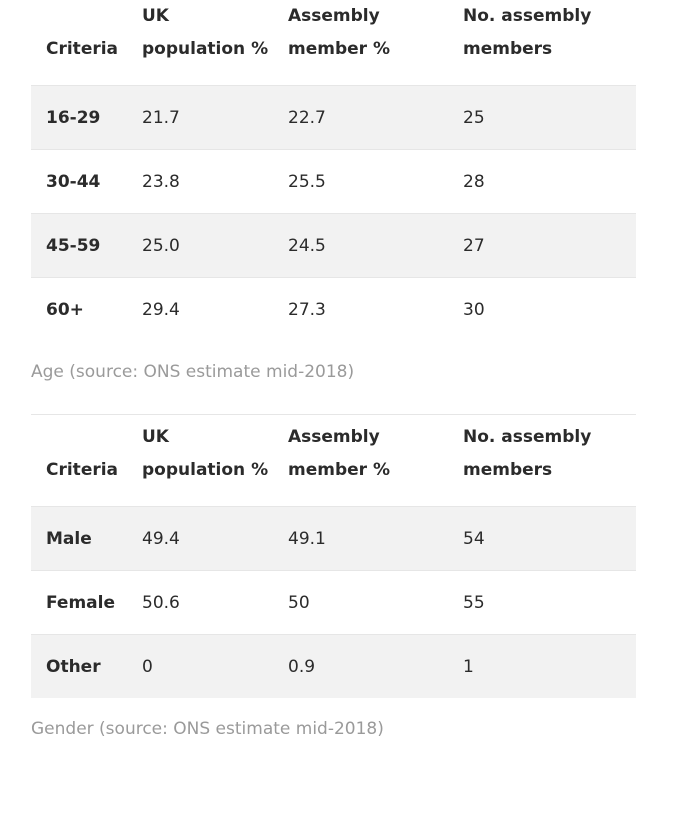  What do you see at coordinates (79, 538) in the screenshot?
I see `row-criteria: Male` at bounding box center [79, 538].